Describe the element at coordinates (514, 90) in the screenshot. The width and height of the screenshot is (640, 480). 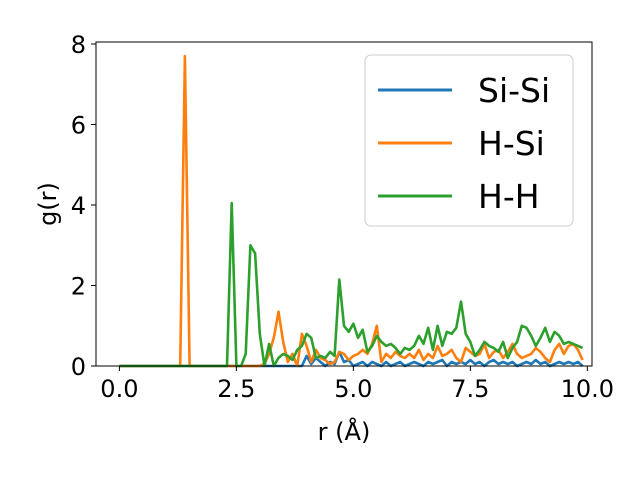
I see `legend-label-si-si: Si-Si` at that location.